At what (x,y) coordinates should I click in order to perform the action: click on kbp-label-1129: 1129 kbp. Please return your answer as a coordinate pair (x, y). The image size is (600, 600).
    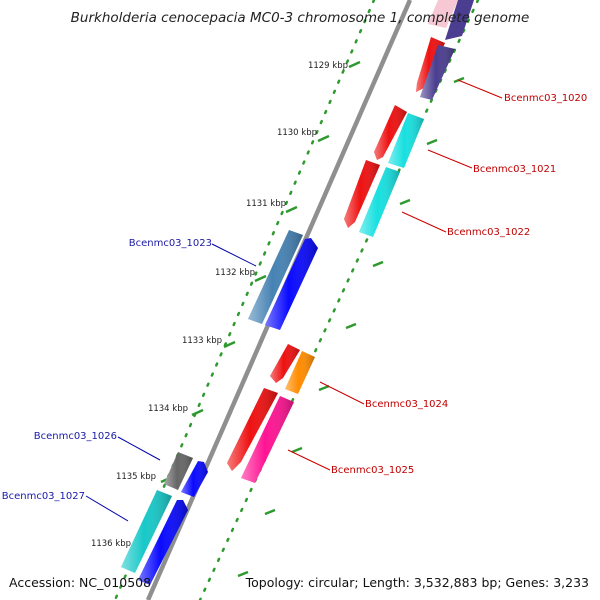
    Looking at the image, I should click on (328, 66).